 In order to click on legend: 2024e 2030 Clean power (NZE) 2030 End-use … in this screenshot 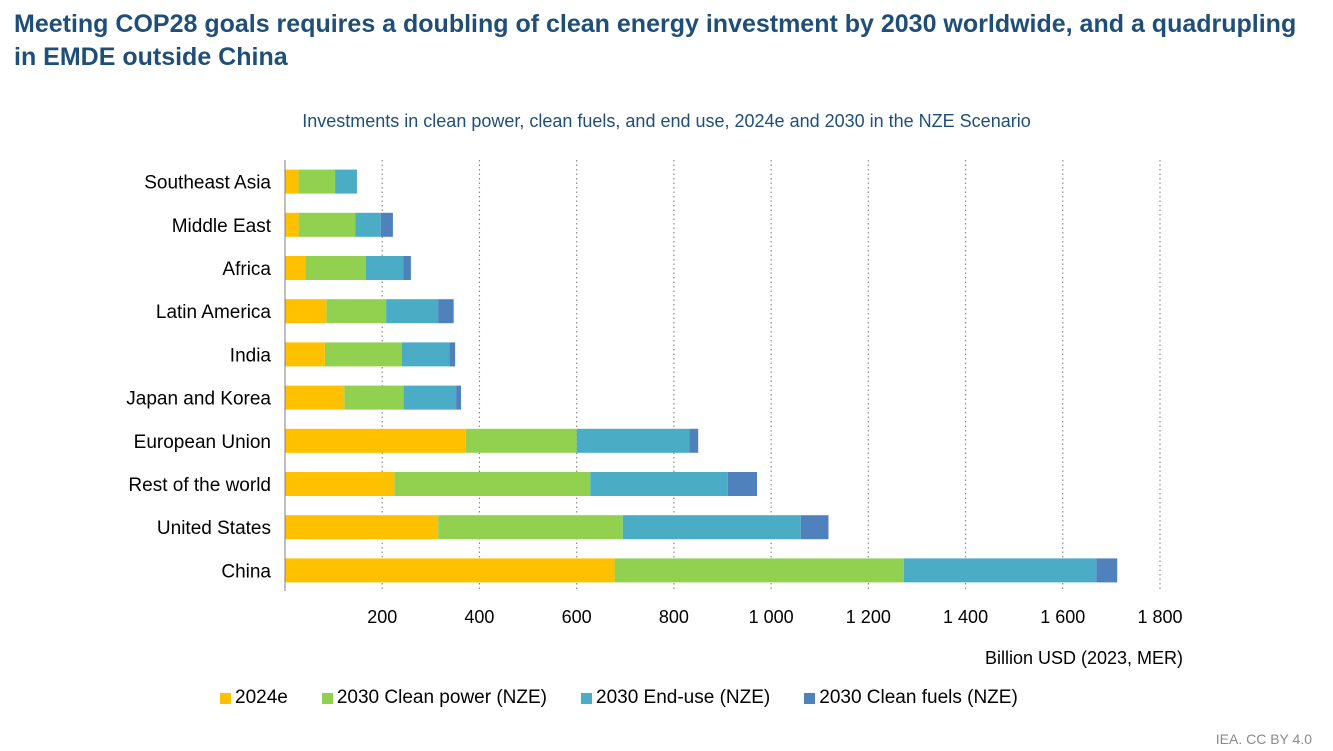, I will do `click(619, 698)`.